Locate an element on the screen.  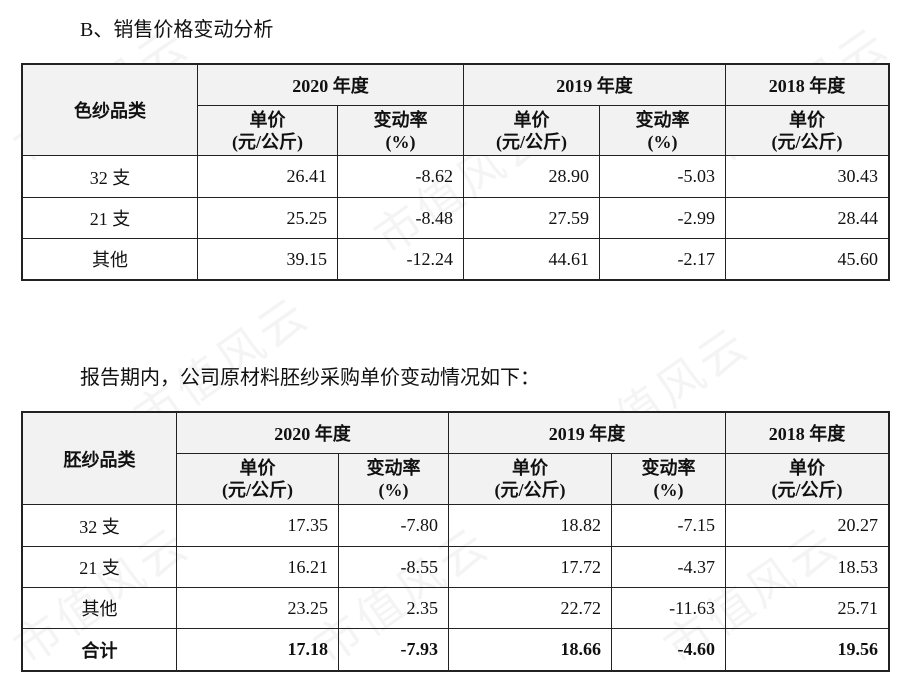
table-row: 21 支 25.25 -8.48 27.59 -2.99 28.44 is located at coordinates (455, 218).